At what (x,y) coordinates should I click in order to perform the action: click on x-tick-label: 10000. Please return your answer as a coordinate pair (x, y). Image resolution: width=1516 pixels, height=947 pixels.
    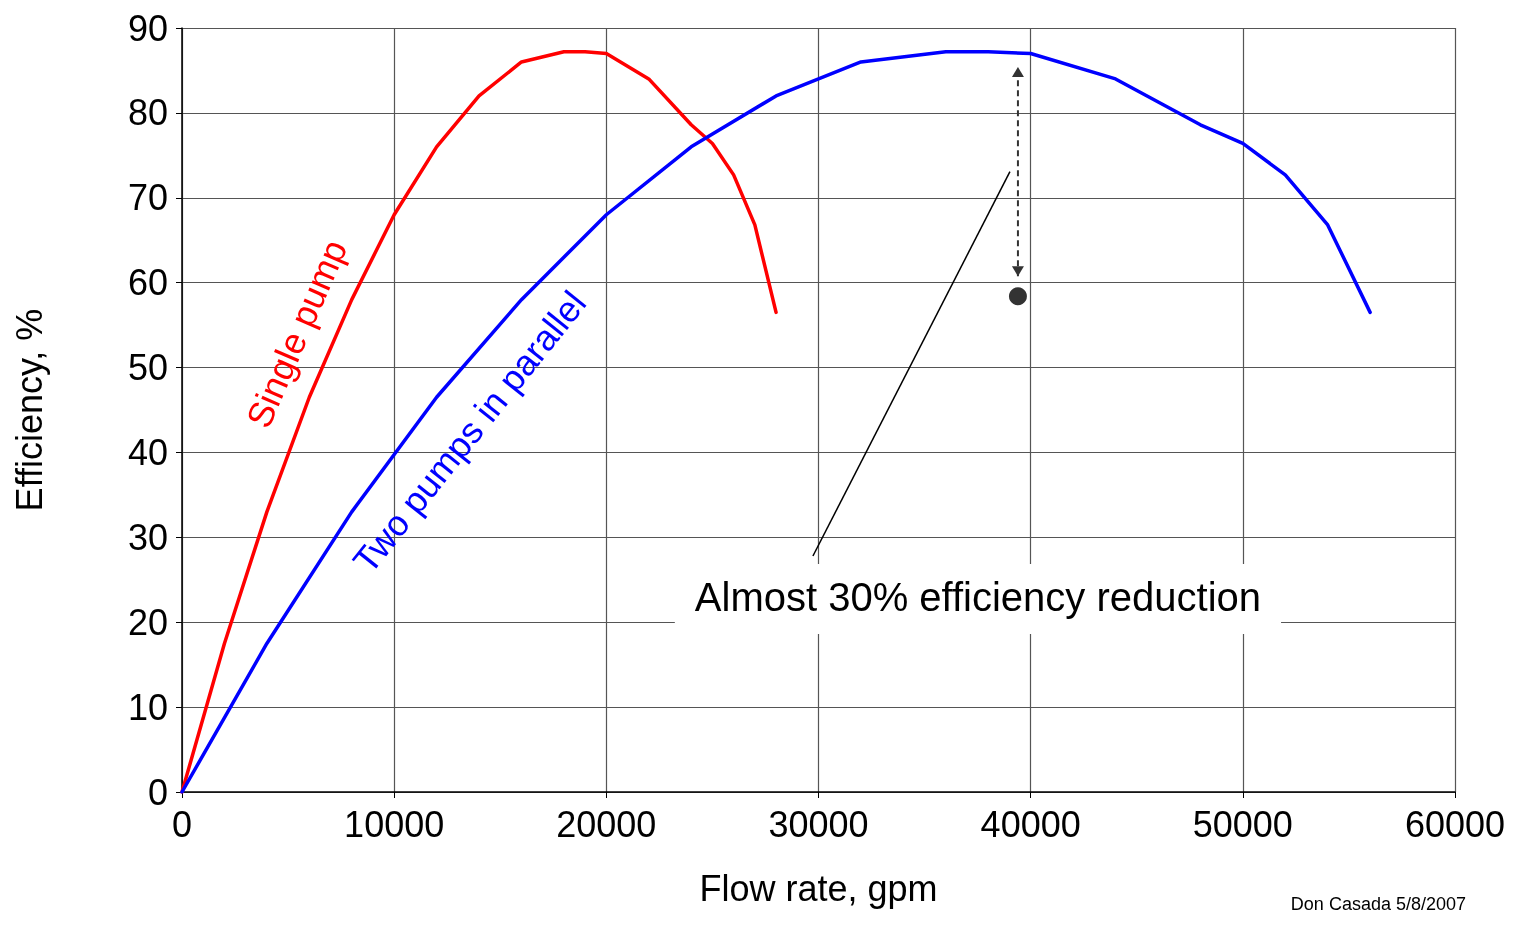
    Looking at the image, I should click on (394, 824).